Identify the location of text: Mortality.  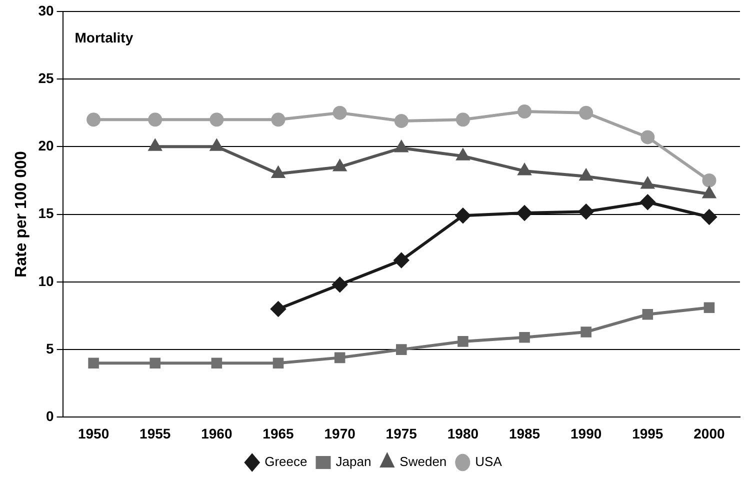
(104, 37).